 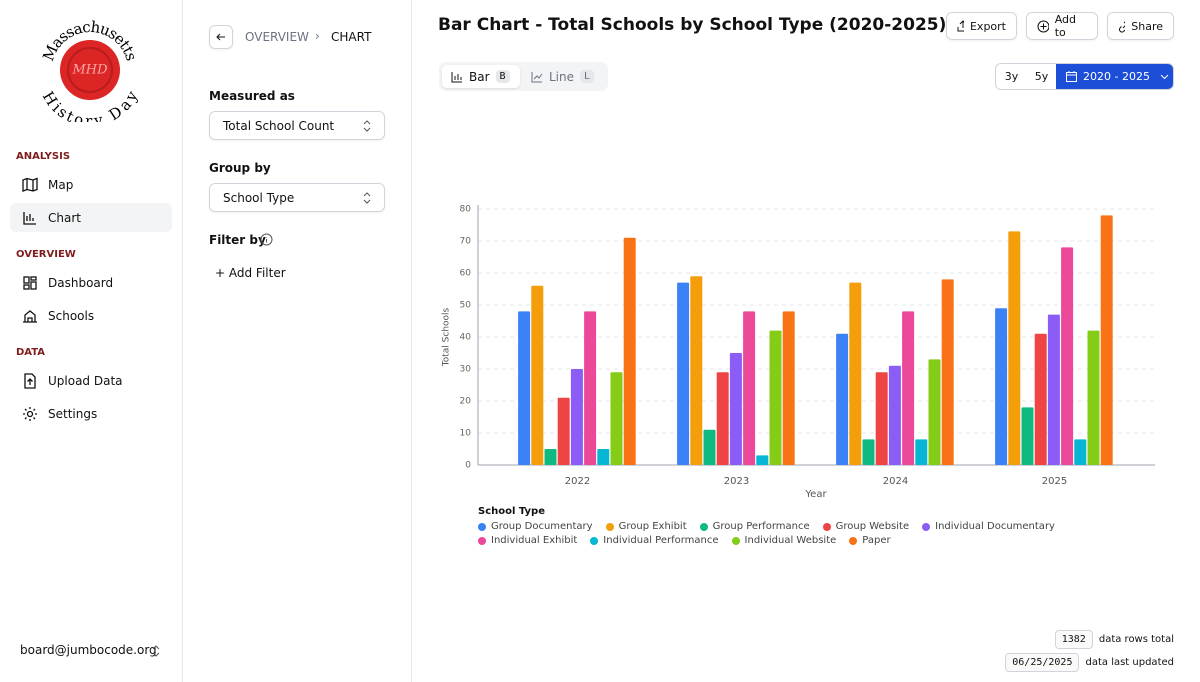 What do you see at coordinates (466, 274) in the screenshot?
I see `y-tick-label: 60` at bounding box center [466, 274].